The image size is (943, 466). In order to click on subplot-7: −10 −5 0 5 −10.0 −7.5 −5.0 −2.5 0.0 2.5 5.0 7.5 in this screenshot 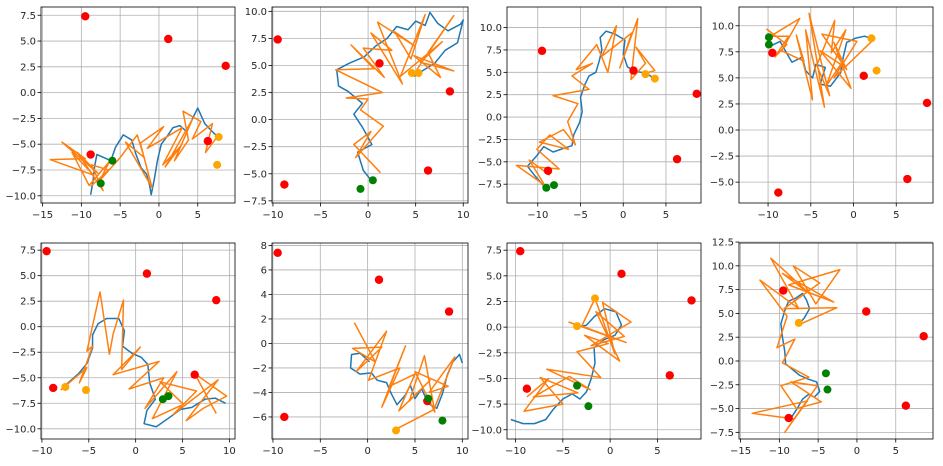, I will do `click(586, 349)`.